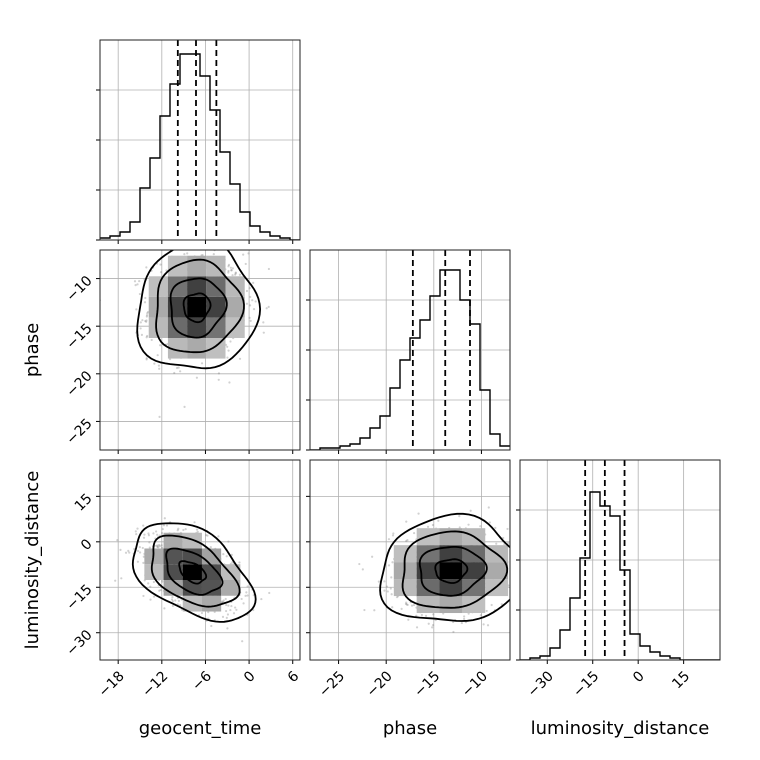 Image resolution: width=760 pixels, height=760 pixels. What do you see at coordinates (87, 545) in the screenshot?
I see `y-tick-label: 0` at bounding box center [87, 545].